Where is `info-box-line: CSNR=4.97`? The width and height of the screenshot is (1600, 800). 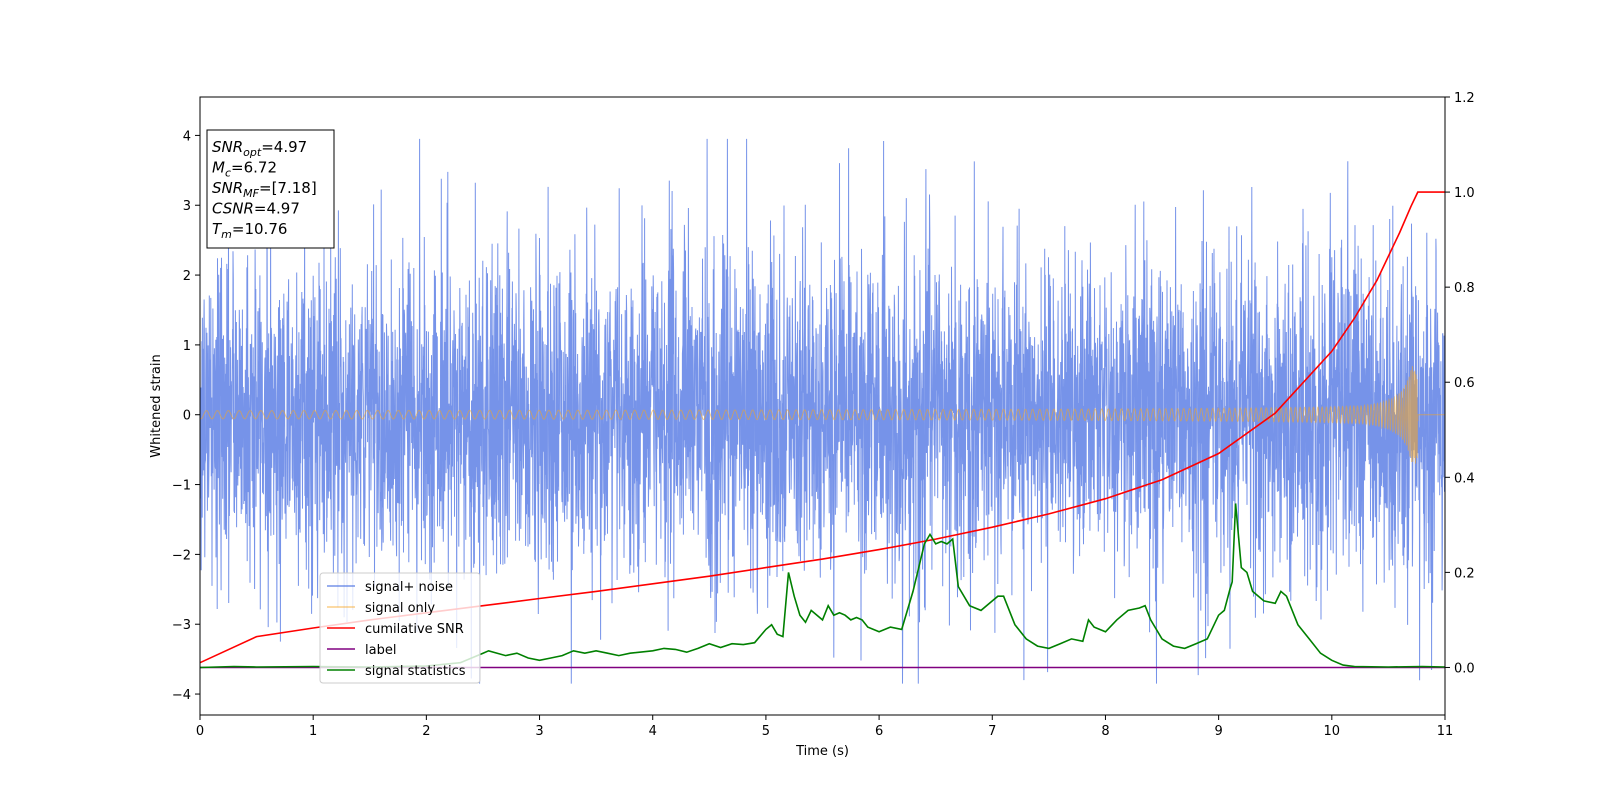
info-box-line: CSNR=4.97 is located at coordinates (256, 209).